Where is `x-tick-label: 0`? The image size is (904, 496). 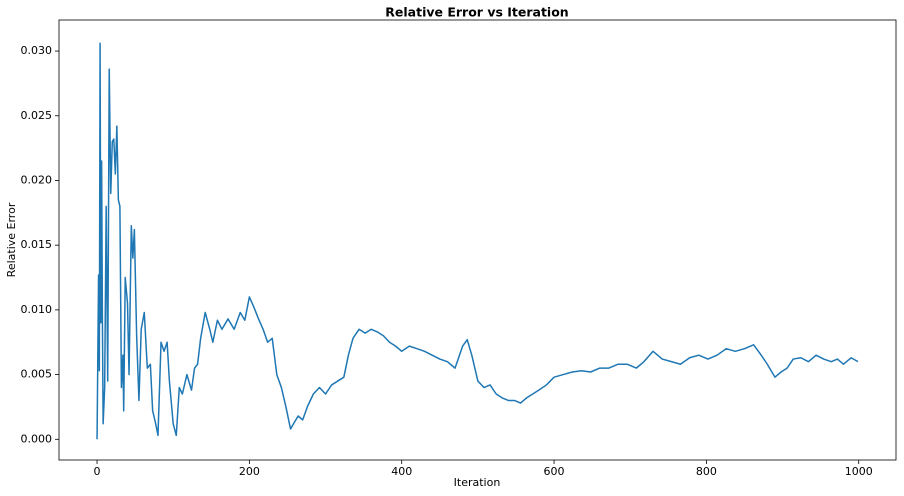
x-tick-label: 0 is located at coordinates (97, 471).